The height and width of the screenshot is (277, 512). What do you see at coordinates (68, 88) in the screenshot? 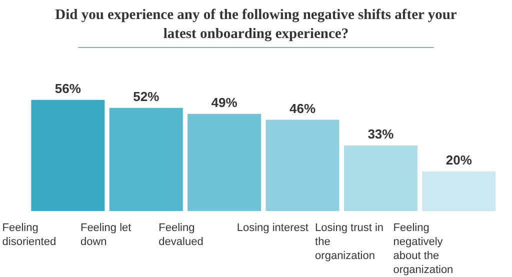
I see `data-label: 56%` at bounding box center [68, 88].